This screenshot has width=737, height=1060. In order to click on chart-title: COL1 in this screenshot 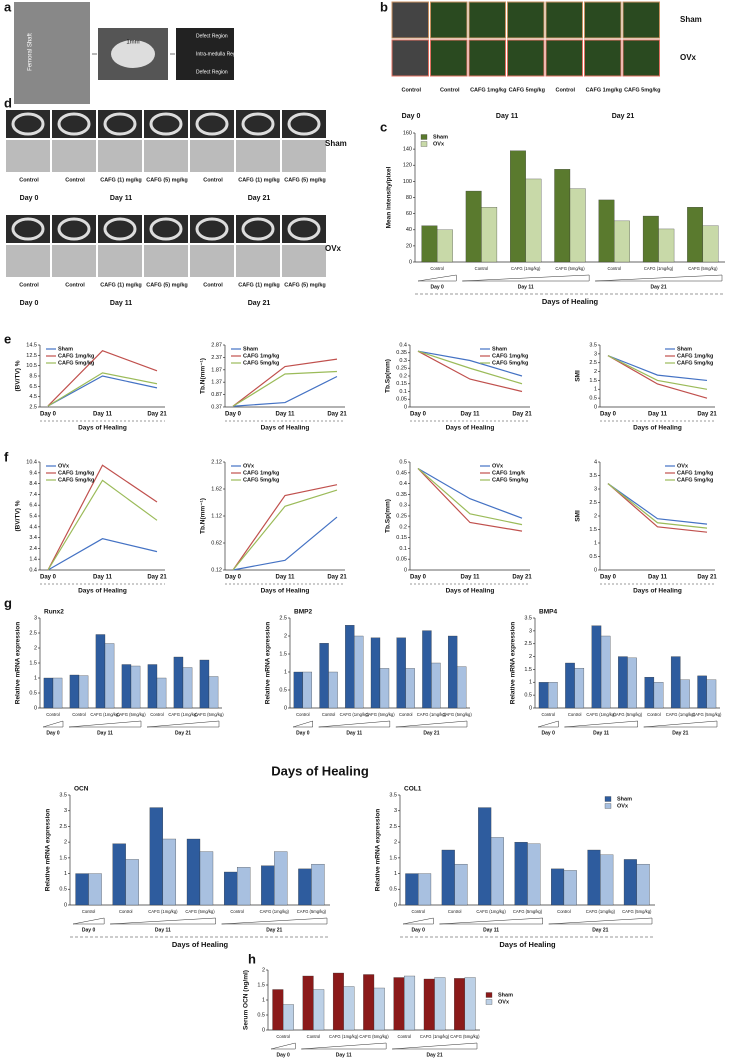, I will do `click(413, 789)`.